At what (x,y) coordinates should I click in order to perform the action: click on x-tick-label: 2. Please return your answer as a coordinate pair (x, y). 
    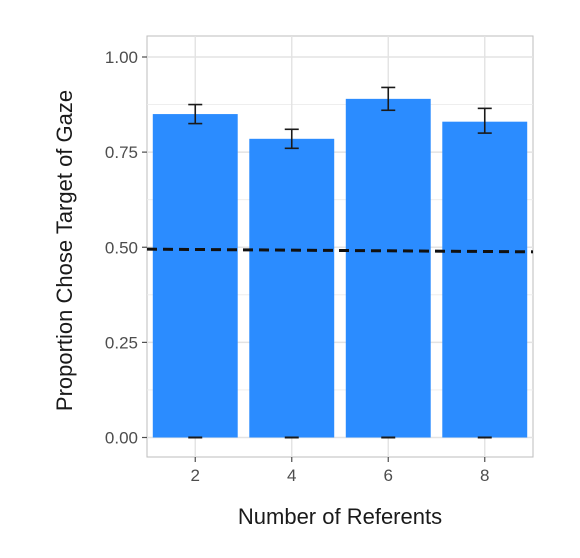
    Looking at the image, I should click on (195, 475).